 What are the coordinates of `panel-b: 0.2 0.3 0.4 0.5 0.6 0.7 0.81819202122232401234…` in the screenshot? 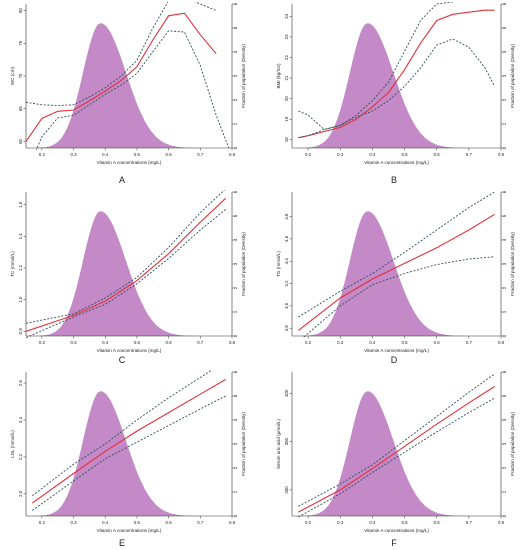 It's located at (395, 93).